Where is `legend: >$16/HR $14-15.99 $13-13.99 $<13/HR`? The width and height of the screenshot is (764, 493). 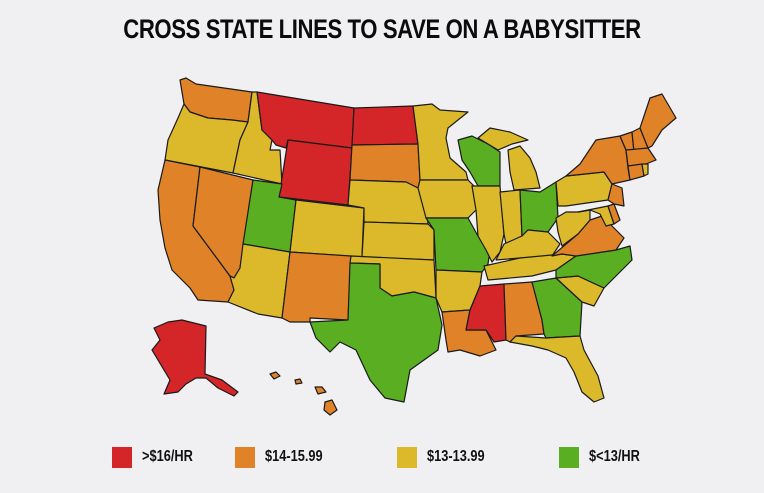 legend: >$16/HR $14-15.99 $13-13.99 $<13/HR is located at coordinates (382, 457).